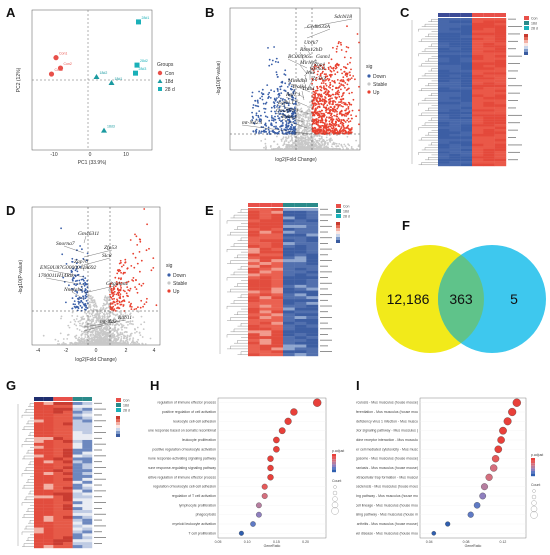 This screenshot has width=550, height=555. Describe the element at coordinates (104, 130) in the screenshot. I see `pca-point` at that location.